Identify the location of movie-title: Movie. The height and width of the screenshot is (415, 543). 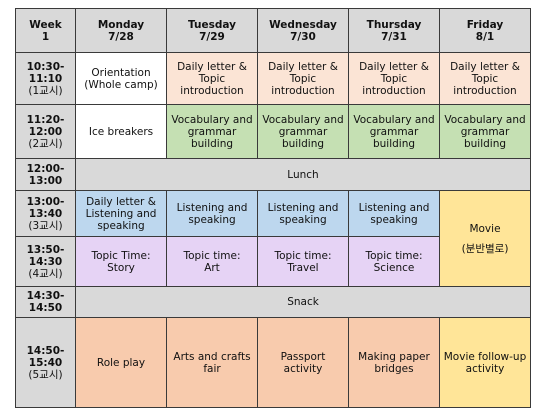
(485, 228).